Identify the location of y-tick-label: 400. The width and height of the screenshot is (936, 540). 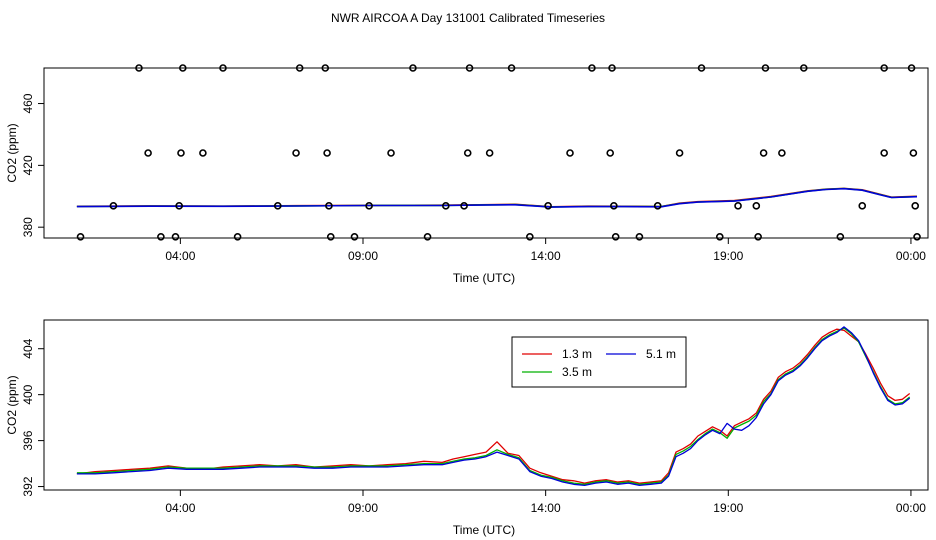
(28, 394).